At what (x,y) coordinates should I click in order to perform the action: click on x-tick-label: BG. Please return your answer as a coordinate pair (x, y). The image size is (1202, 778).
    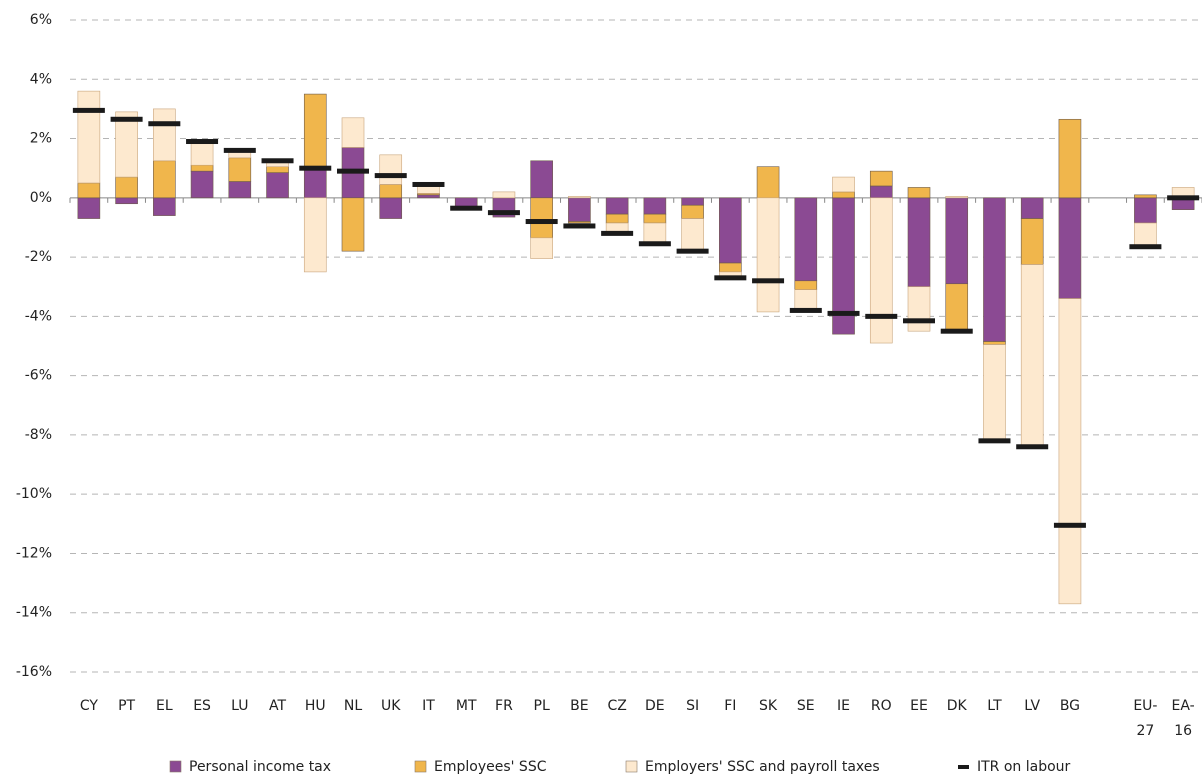
    Looking at the image, I should click on (1070, 706).